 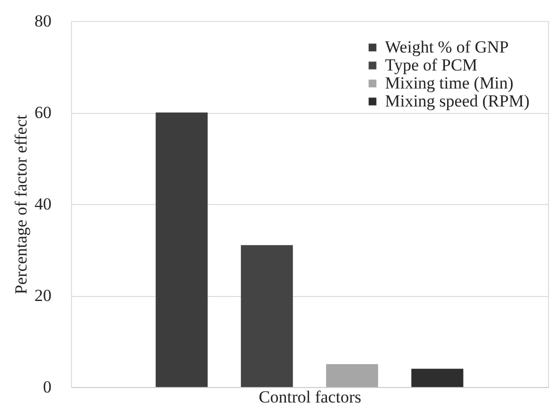 What do you see at coordinates (43, 295) in the screenshot?
I see `y-tick-label: 20` at bounding box center [43, 295].